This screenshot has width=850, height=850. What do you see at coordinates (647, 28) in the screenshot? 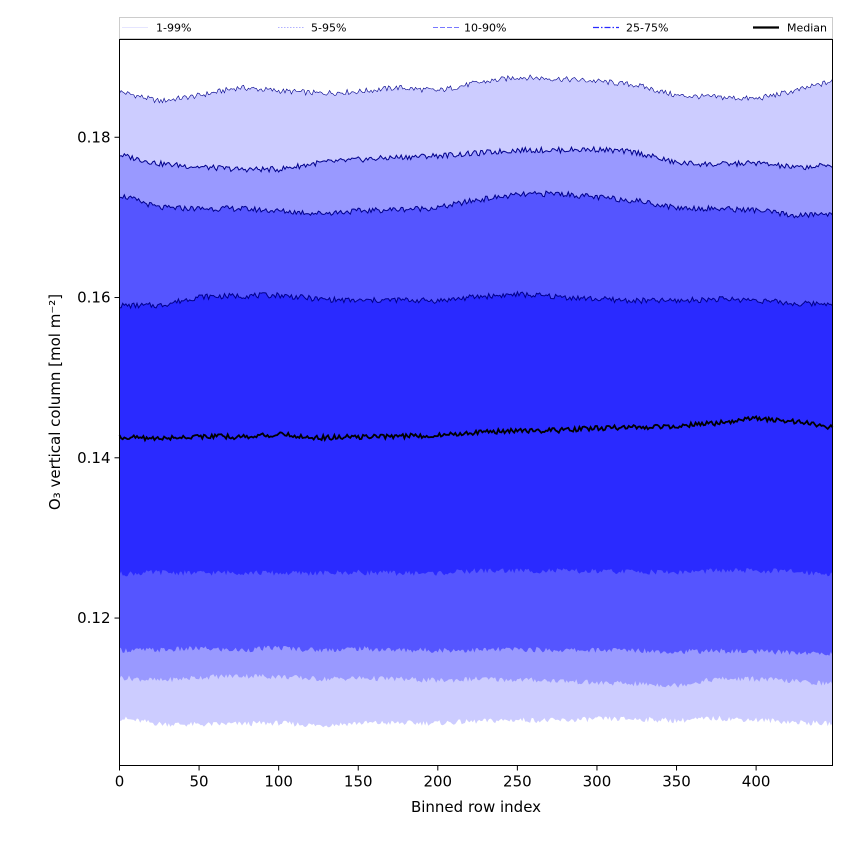
I see `legend-label-25-75%: 25-75%` at bounding box center [647, 28].